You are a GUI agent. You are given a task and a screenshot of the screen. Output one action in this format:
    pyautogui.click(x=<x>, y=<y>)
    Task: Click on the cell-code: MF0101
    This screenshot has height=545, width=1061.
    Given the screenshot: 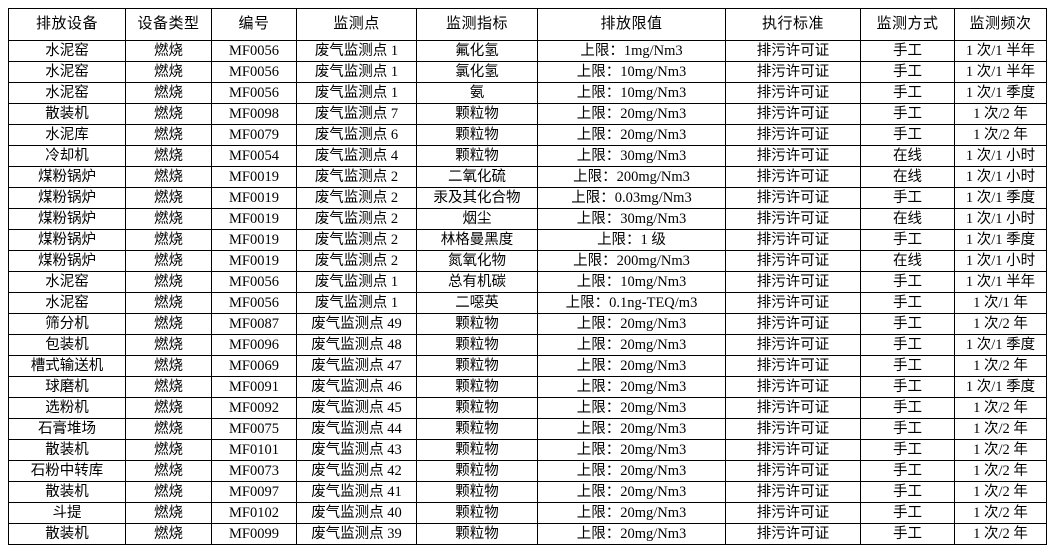 What is the action you would take?
    pyautogui.click(x=254, y=450)
    